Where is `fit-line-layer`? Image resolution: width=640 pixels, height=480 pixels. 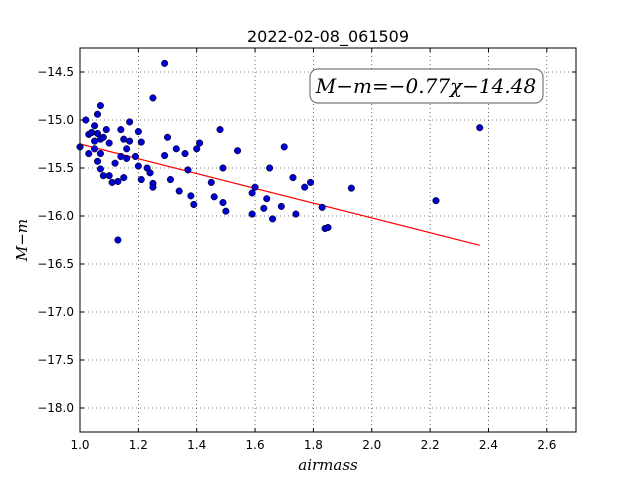
fit-line-layer is located at coordinates (279, 194).